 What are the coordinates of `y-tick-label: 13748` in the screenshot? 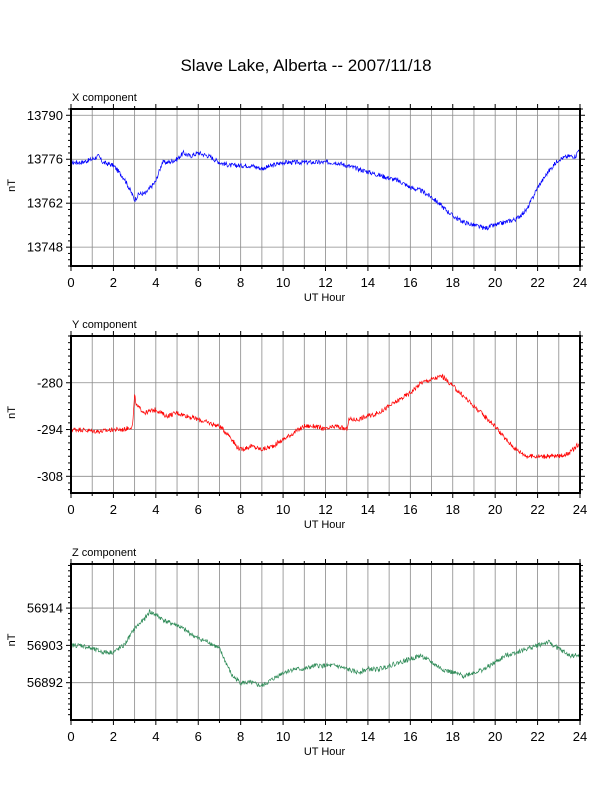 It's located at (45, 247).